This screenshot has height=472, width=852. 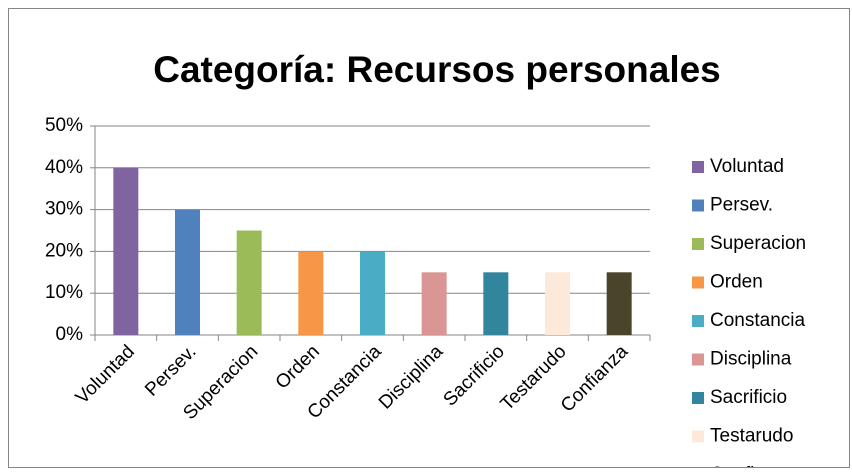 I want to click on chart-title: Categoría: Recursos personales, so click(x=437, y=69).